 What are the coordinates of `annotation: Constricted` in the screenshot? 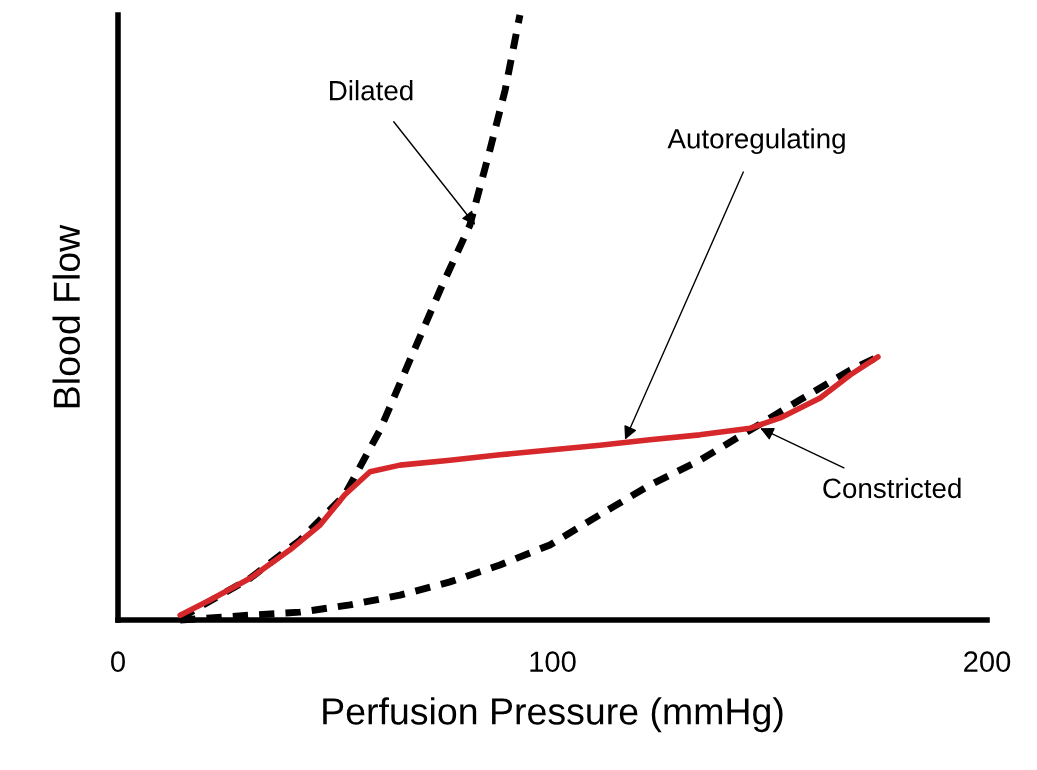 It's located at (892, 488).